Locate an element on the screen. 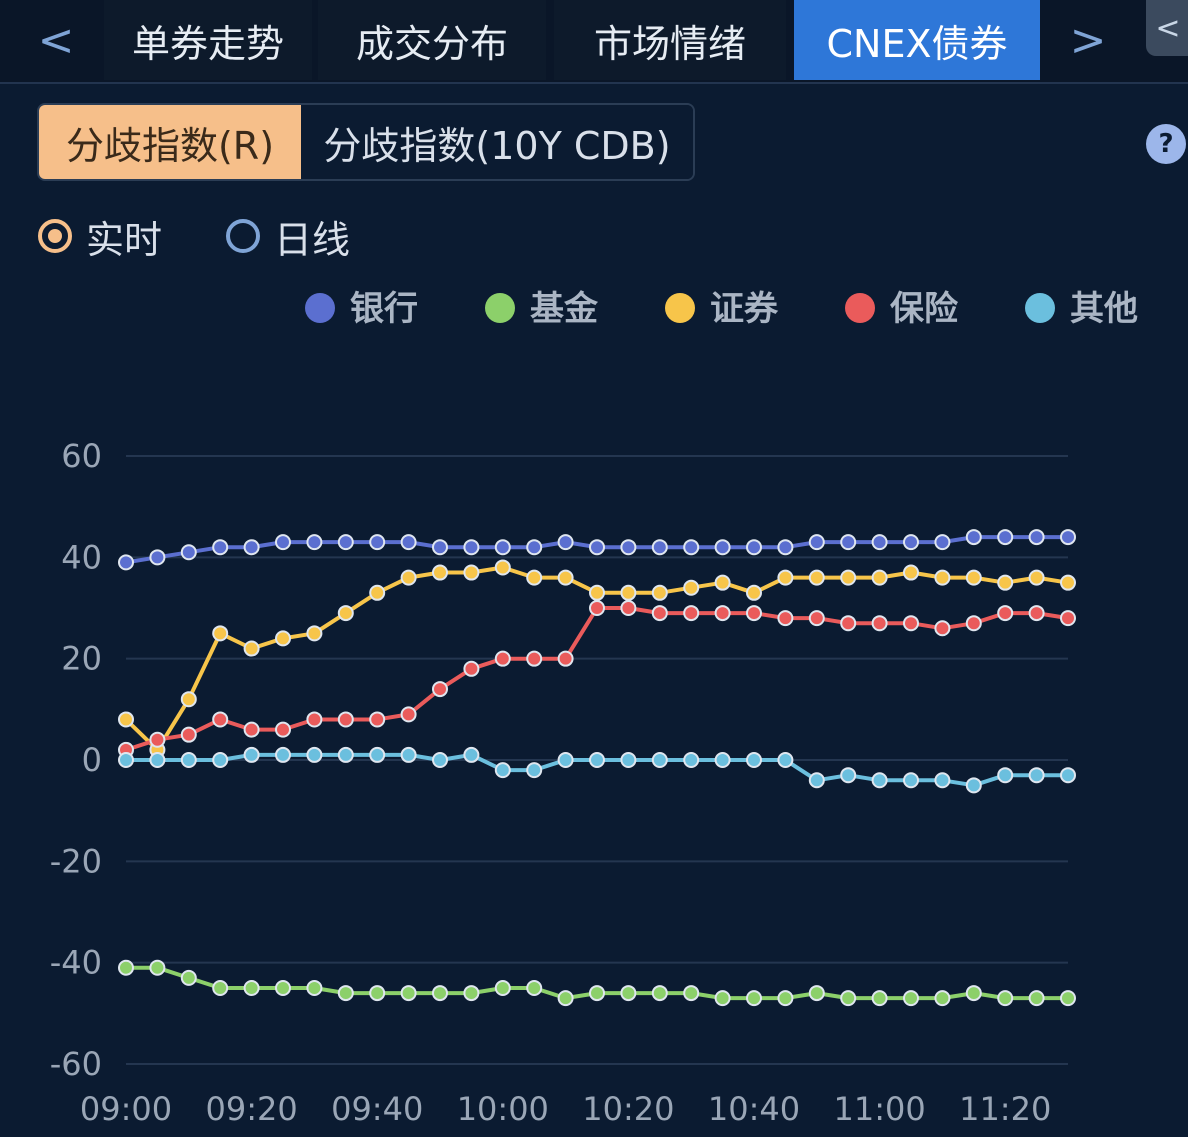  legend-label: 基金 is located at coordinates (564, 309).